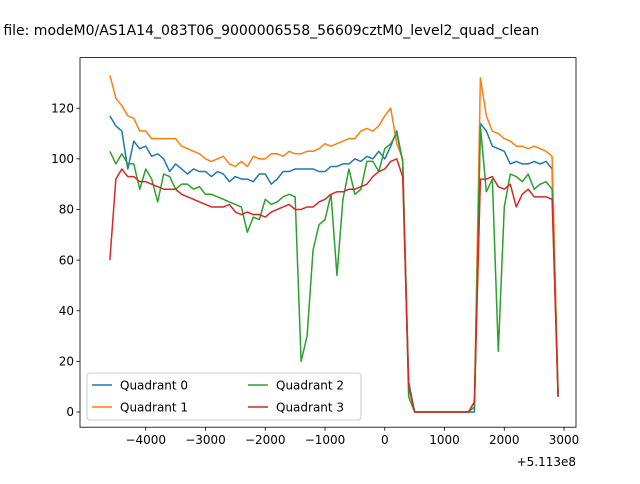 Image resolution: width=640 pixels, height=484 pixels. What do you see at coordinates (154, 408) in the screenshot?
I see `legend-label-quadrant-1: Quadrant 1` at bounding box center [154, 408].